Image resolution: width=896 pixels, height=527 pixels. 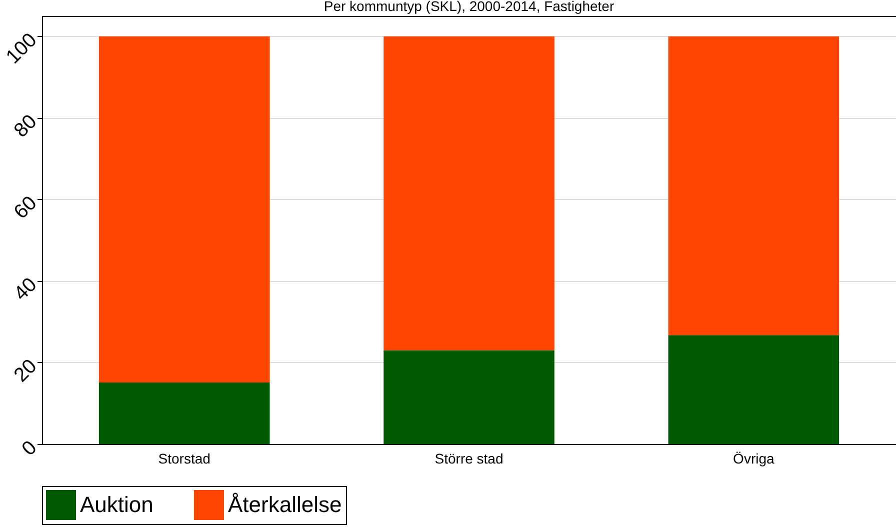 I want to click on x-tick-label: Större stad, so click(x=469, y=458).